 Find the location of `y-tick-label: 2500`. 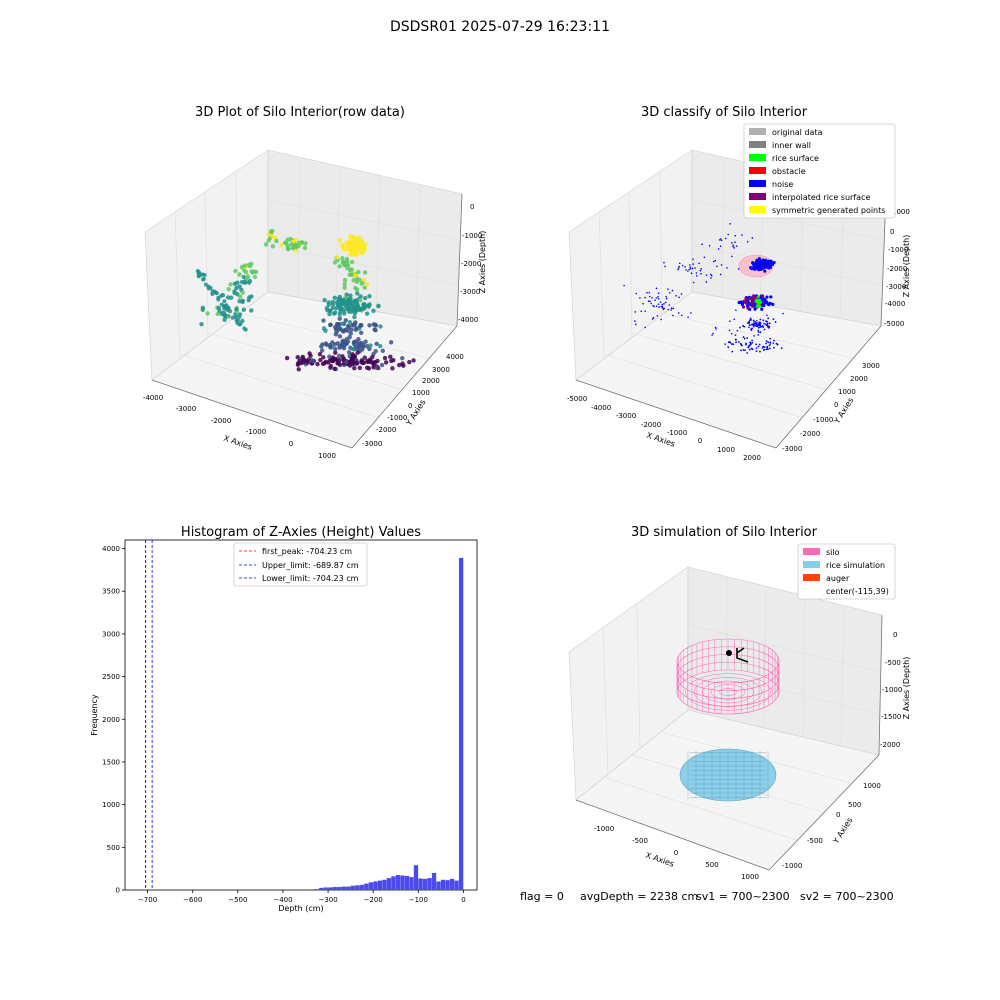

y-tick-label: 2500 is located at coordinates (111, 677).